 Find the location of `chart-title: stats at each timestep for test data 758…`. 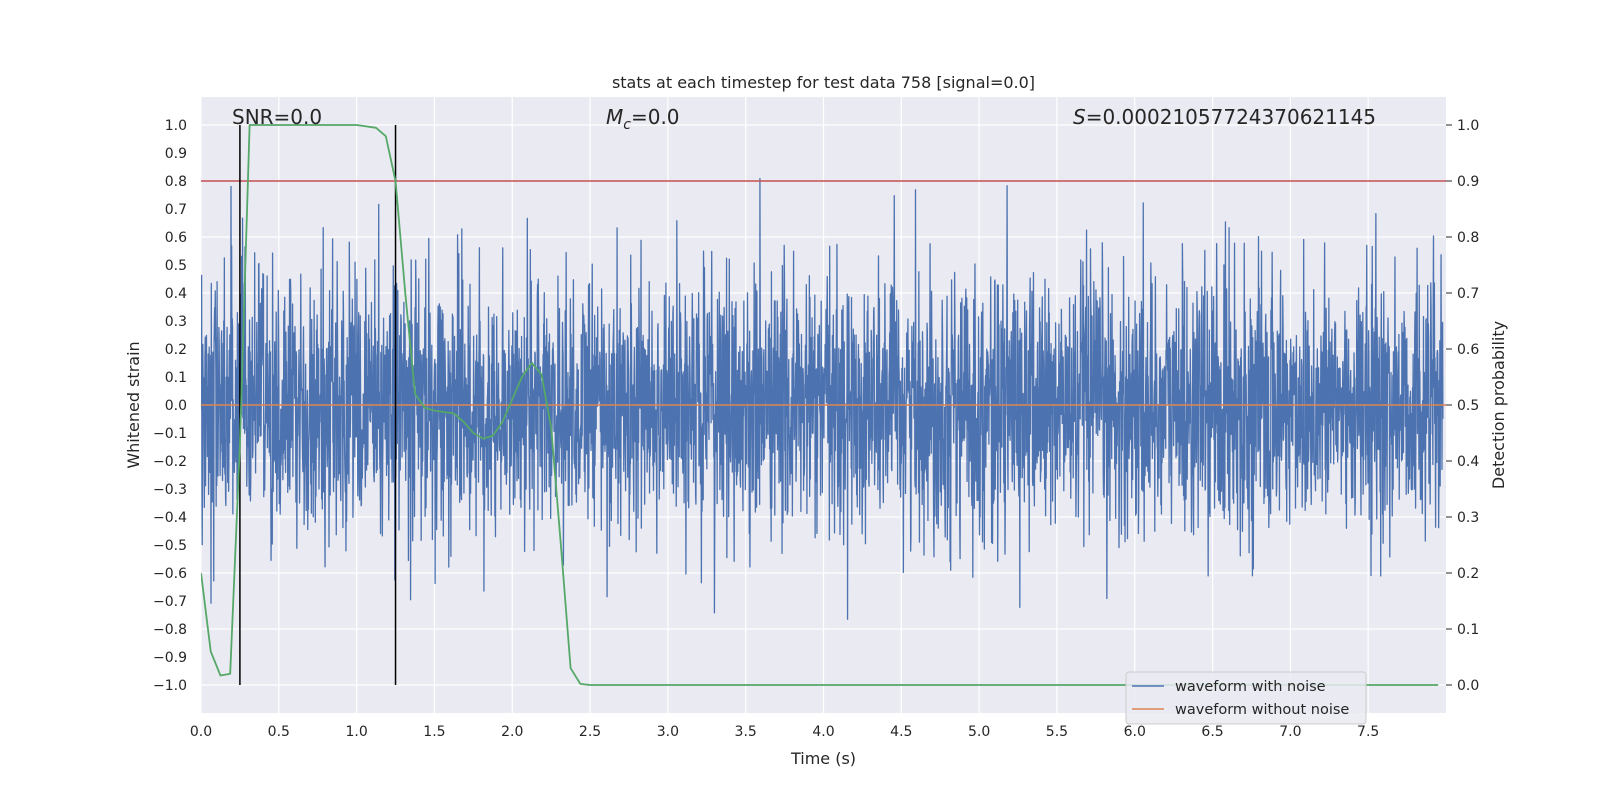

chart-title: stats at each timestep for test data 758… is located at coordinates (823, 82).